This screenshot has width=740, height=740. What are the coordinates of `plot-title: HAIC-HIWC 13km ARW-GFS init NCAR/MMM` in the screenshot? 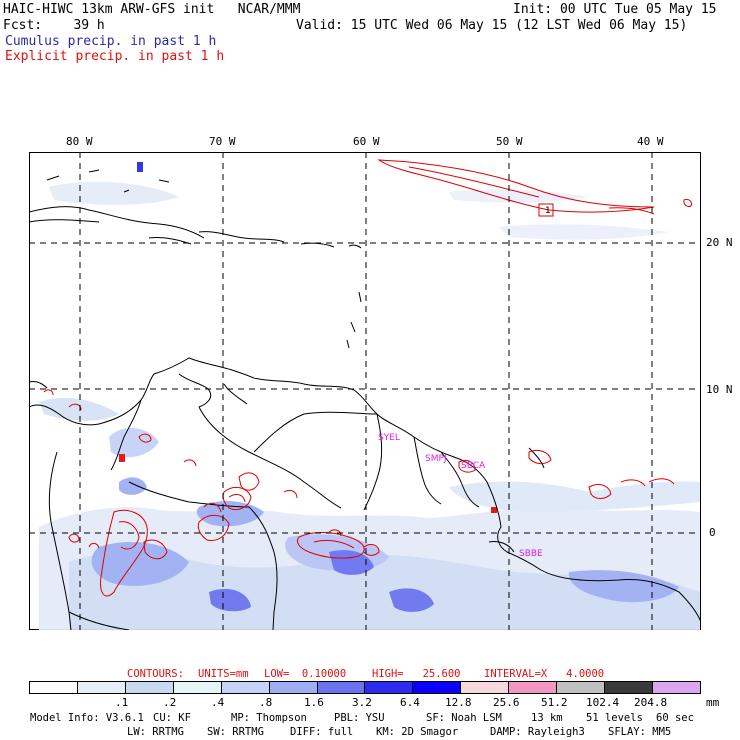 It's located at (152, 9).